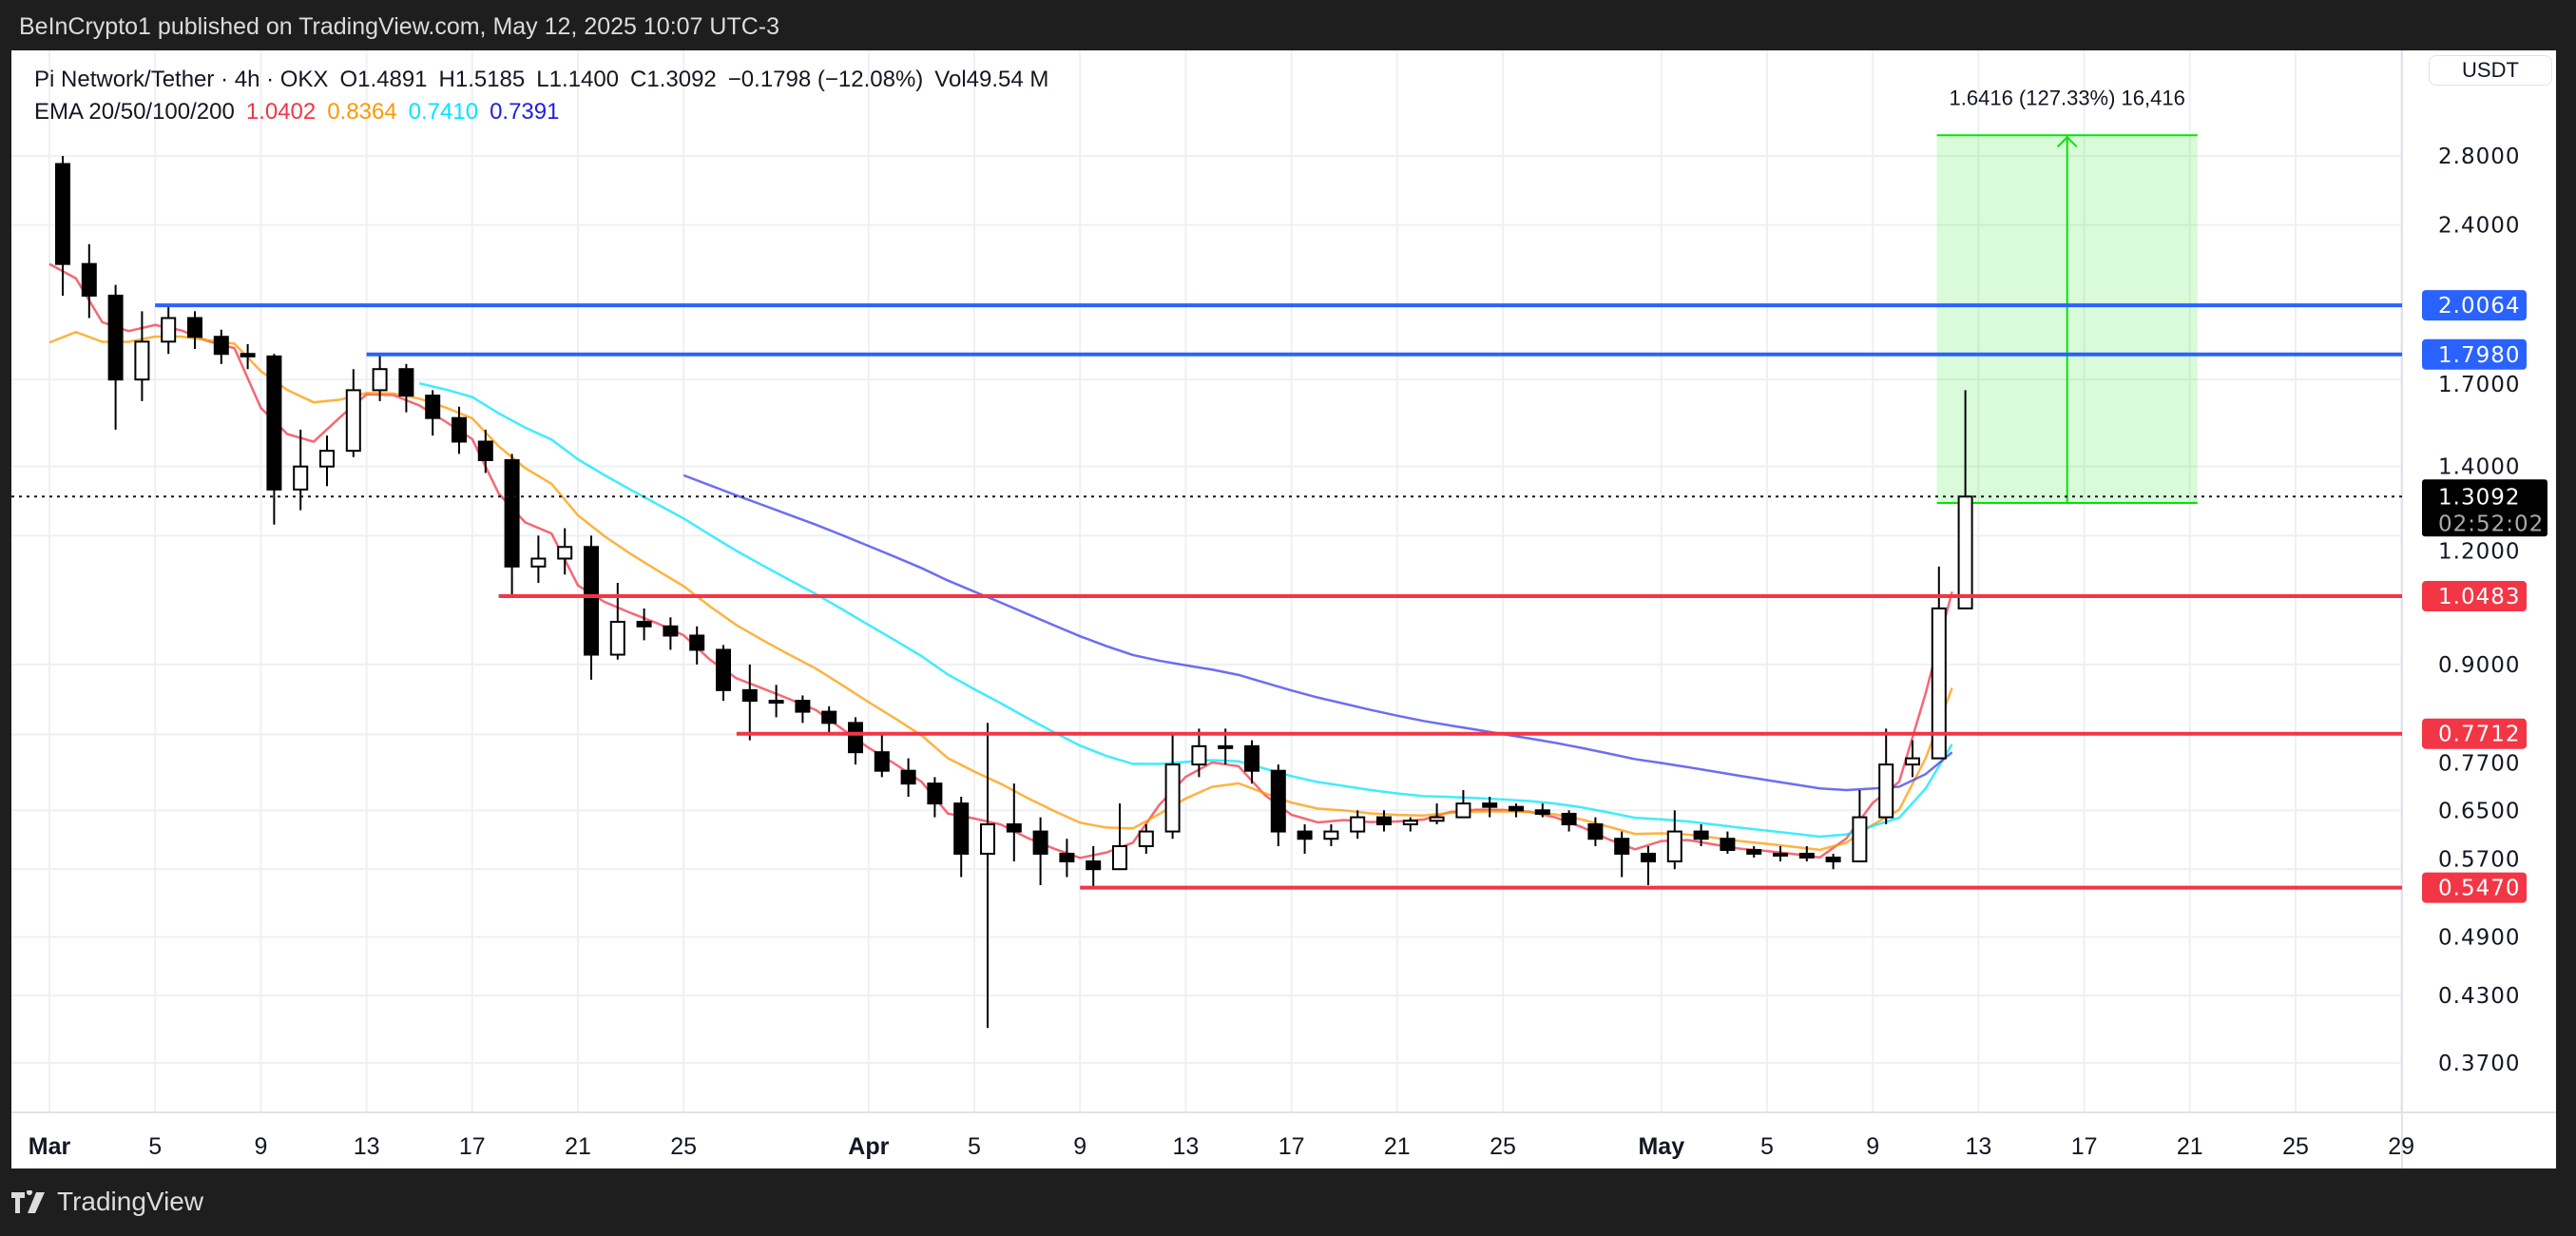 This screenshot has width=2576, height=1236. I want to click on tradingview-logo: TradingView, so click(107, 1202).